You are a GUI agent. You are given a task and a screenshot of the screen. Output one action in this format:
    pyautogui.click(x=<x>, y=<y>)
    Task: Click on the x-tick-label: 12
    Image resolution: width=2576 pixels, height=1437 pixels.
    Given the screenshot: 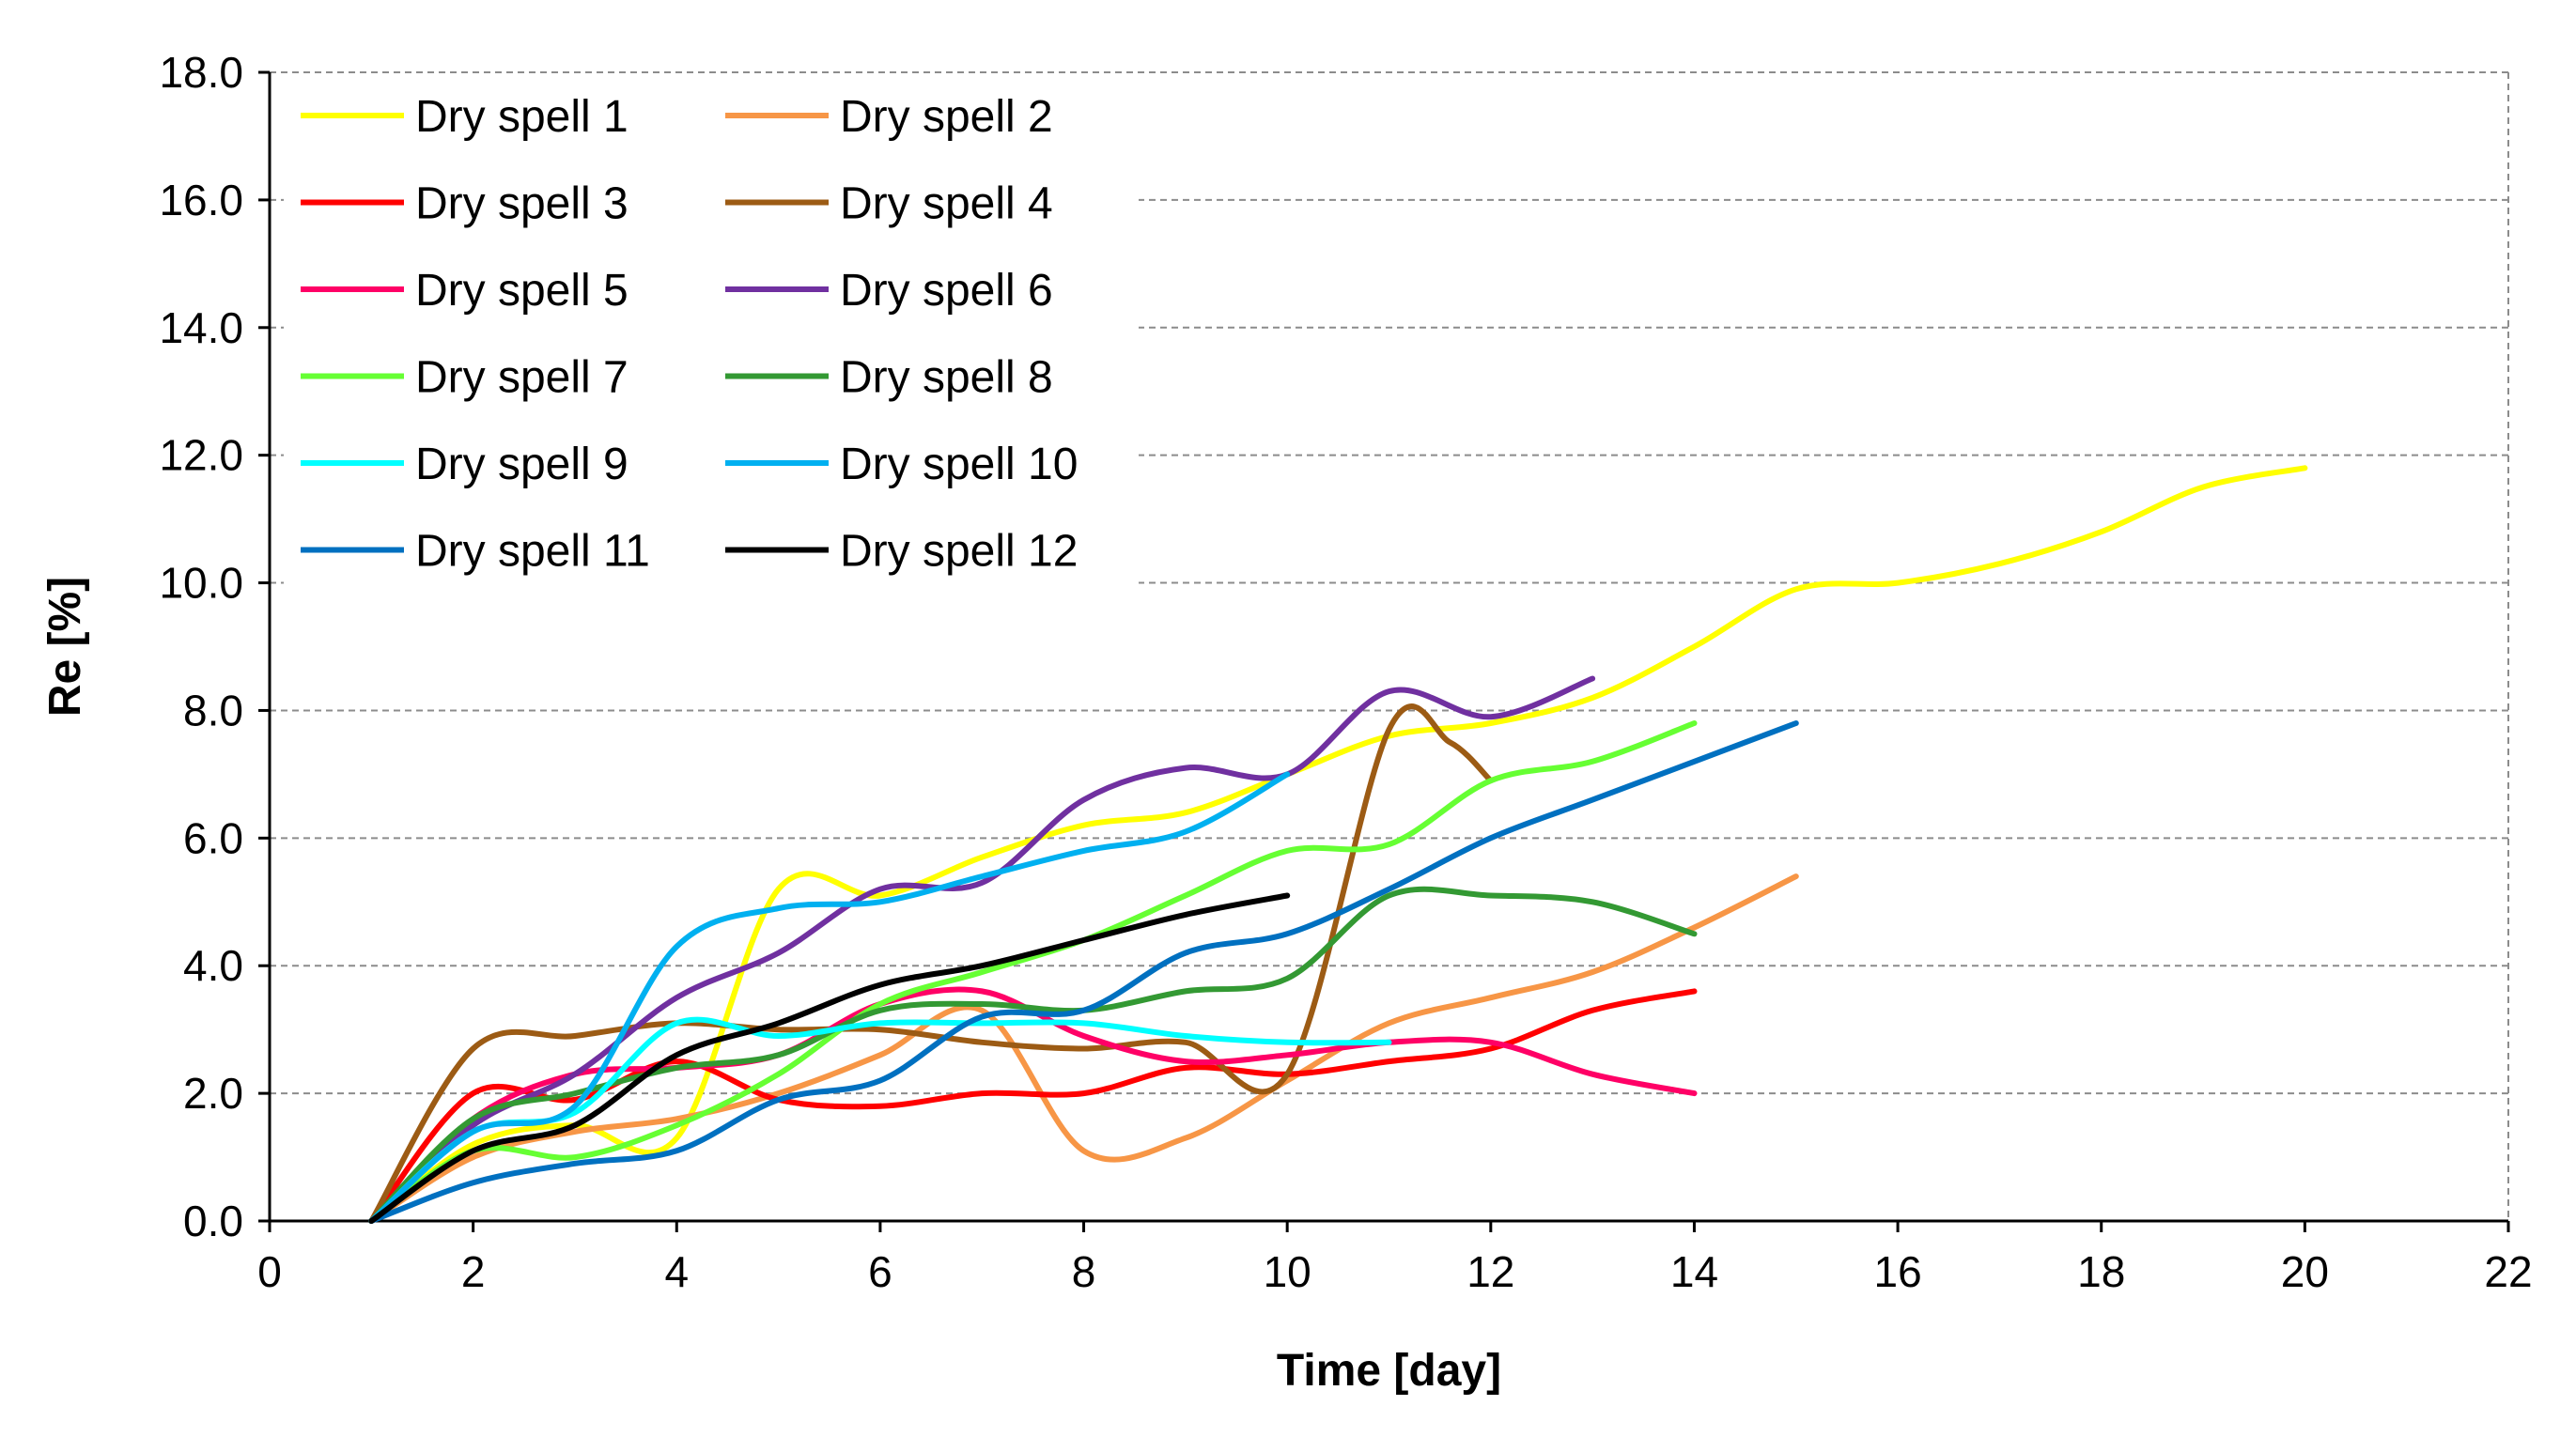 What is the action you would take?
    pyautogui.click(x=1490, y=1271)
    